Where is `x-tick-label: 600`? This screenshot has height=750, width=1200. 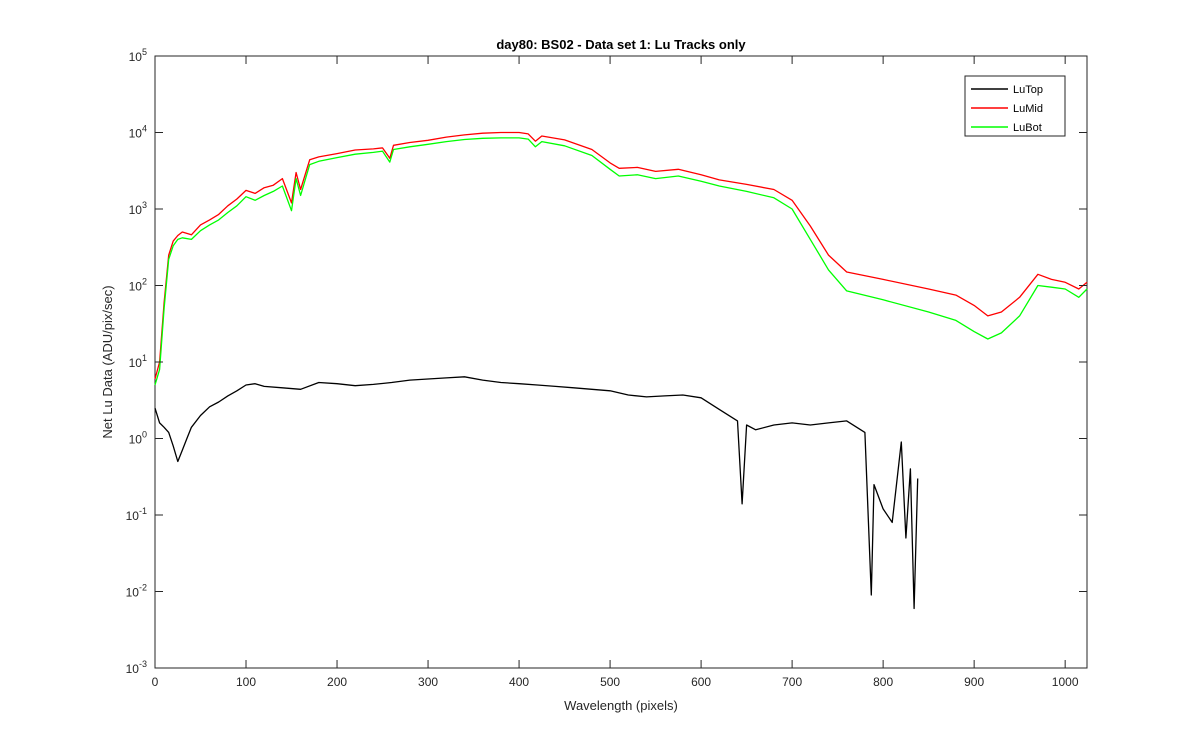
x-tick-label: 600 is located at coordinates (701, 682).